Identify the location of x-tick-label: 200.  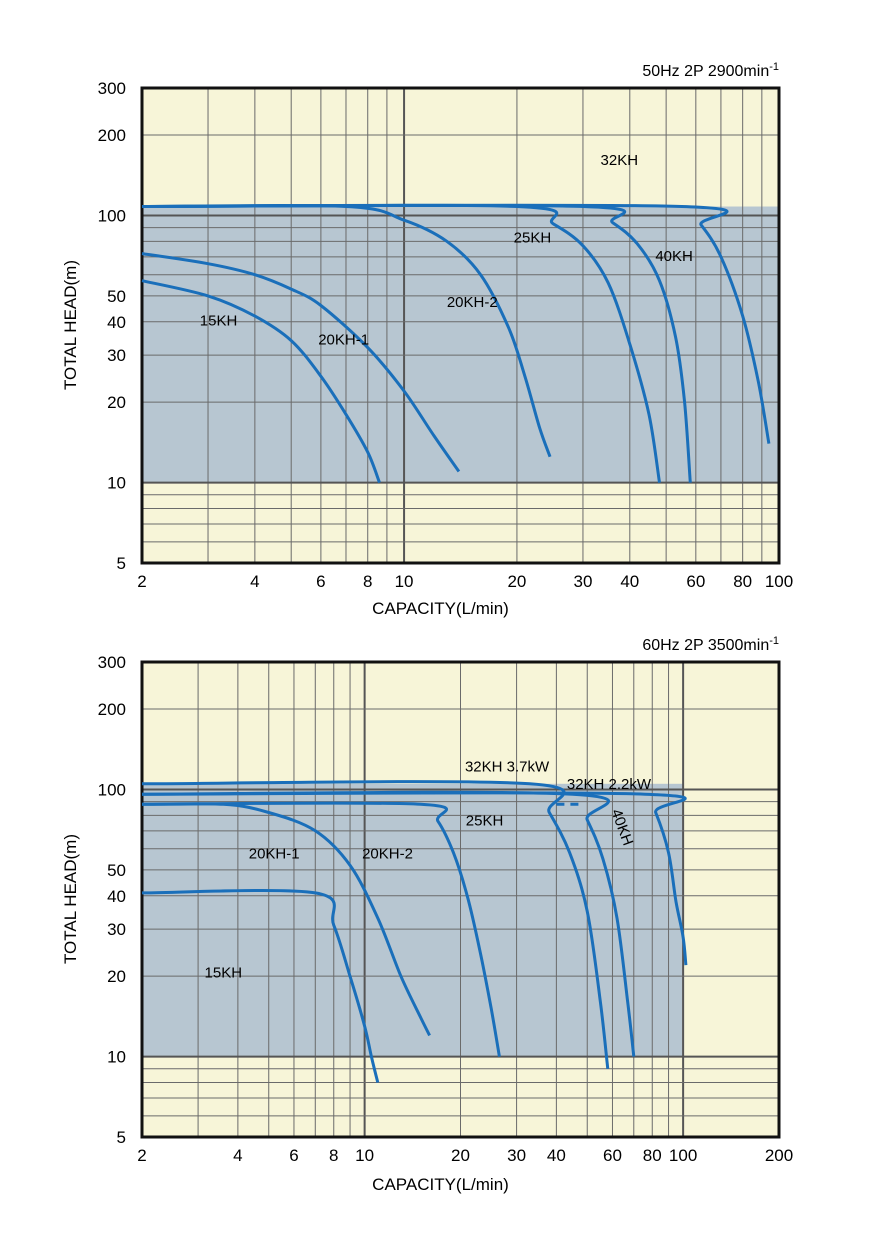
(779, 1155).